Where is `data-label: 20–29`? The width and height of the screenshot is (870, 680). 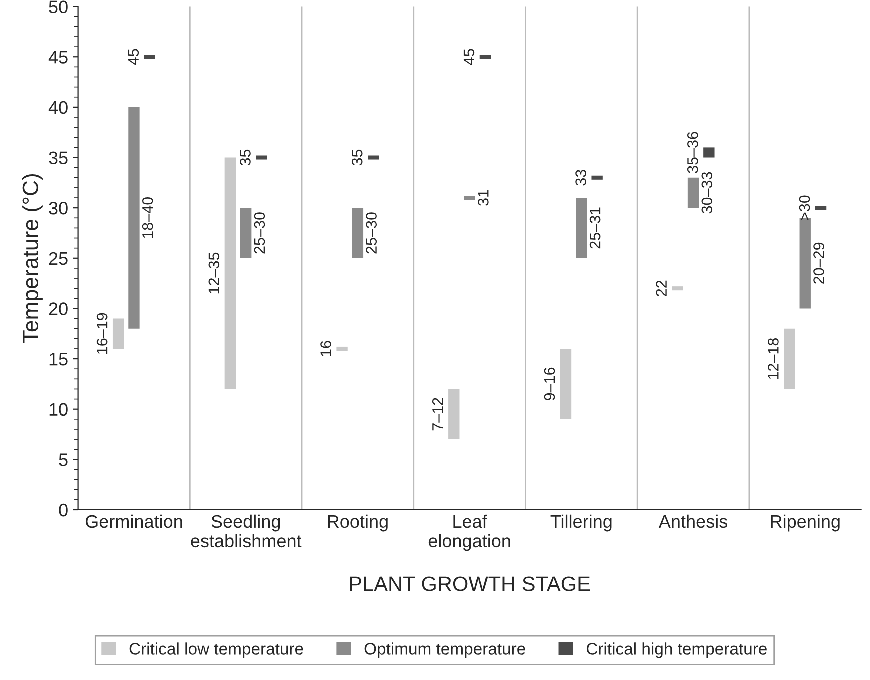
data-label: 20–29 is located at coordinates (819, 263).